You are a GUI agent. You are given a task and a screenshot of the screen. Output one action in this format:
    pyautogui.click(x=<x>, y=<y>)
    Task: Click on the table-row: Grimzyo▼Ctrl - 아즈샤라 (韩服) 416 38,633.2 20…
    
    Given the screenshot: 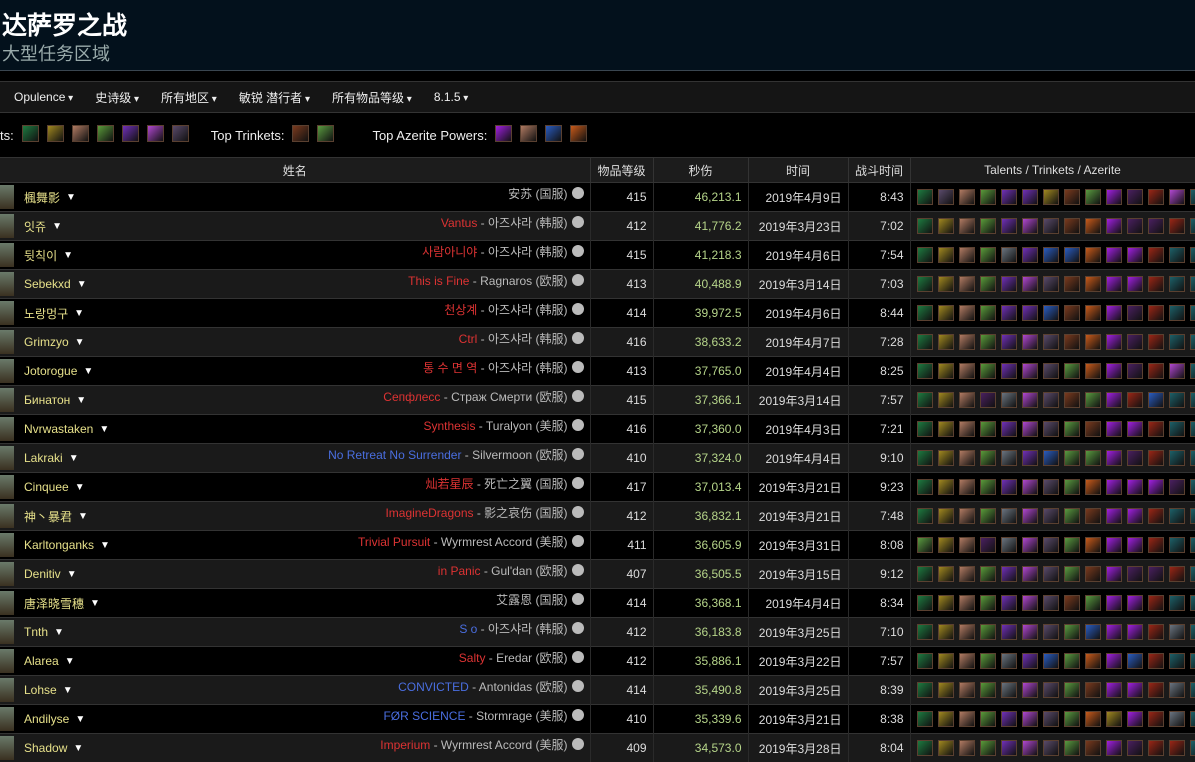 What is the action you would take?
    pyautogui.click(x=597, y=342)
    